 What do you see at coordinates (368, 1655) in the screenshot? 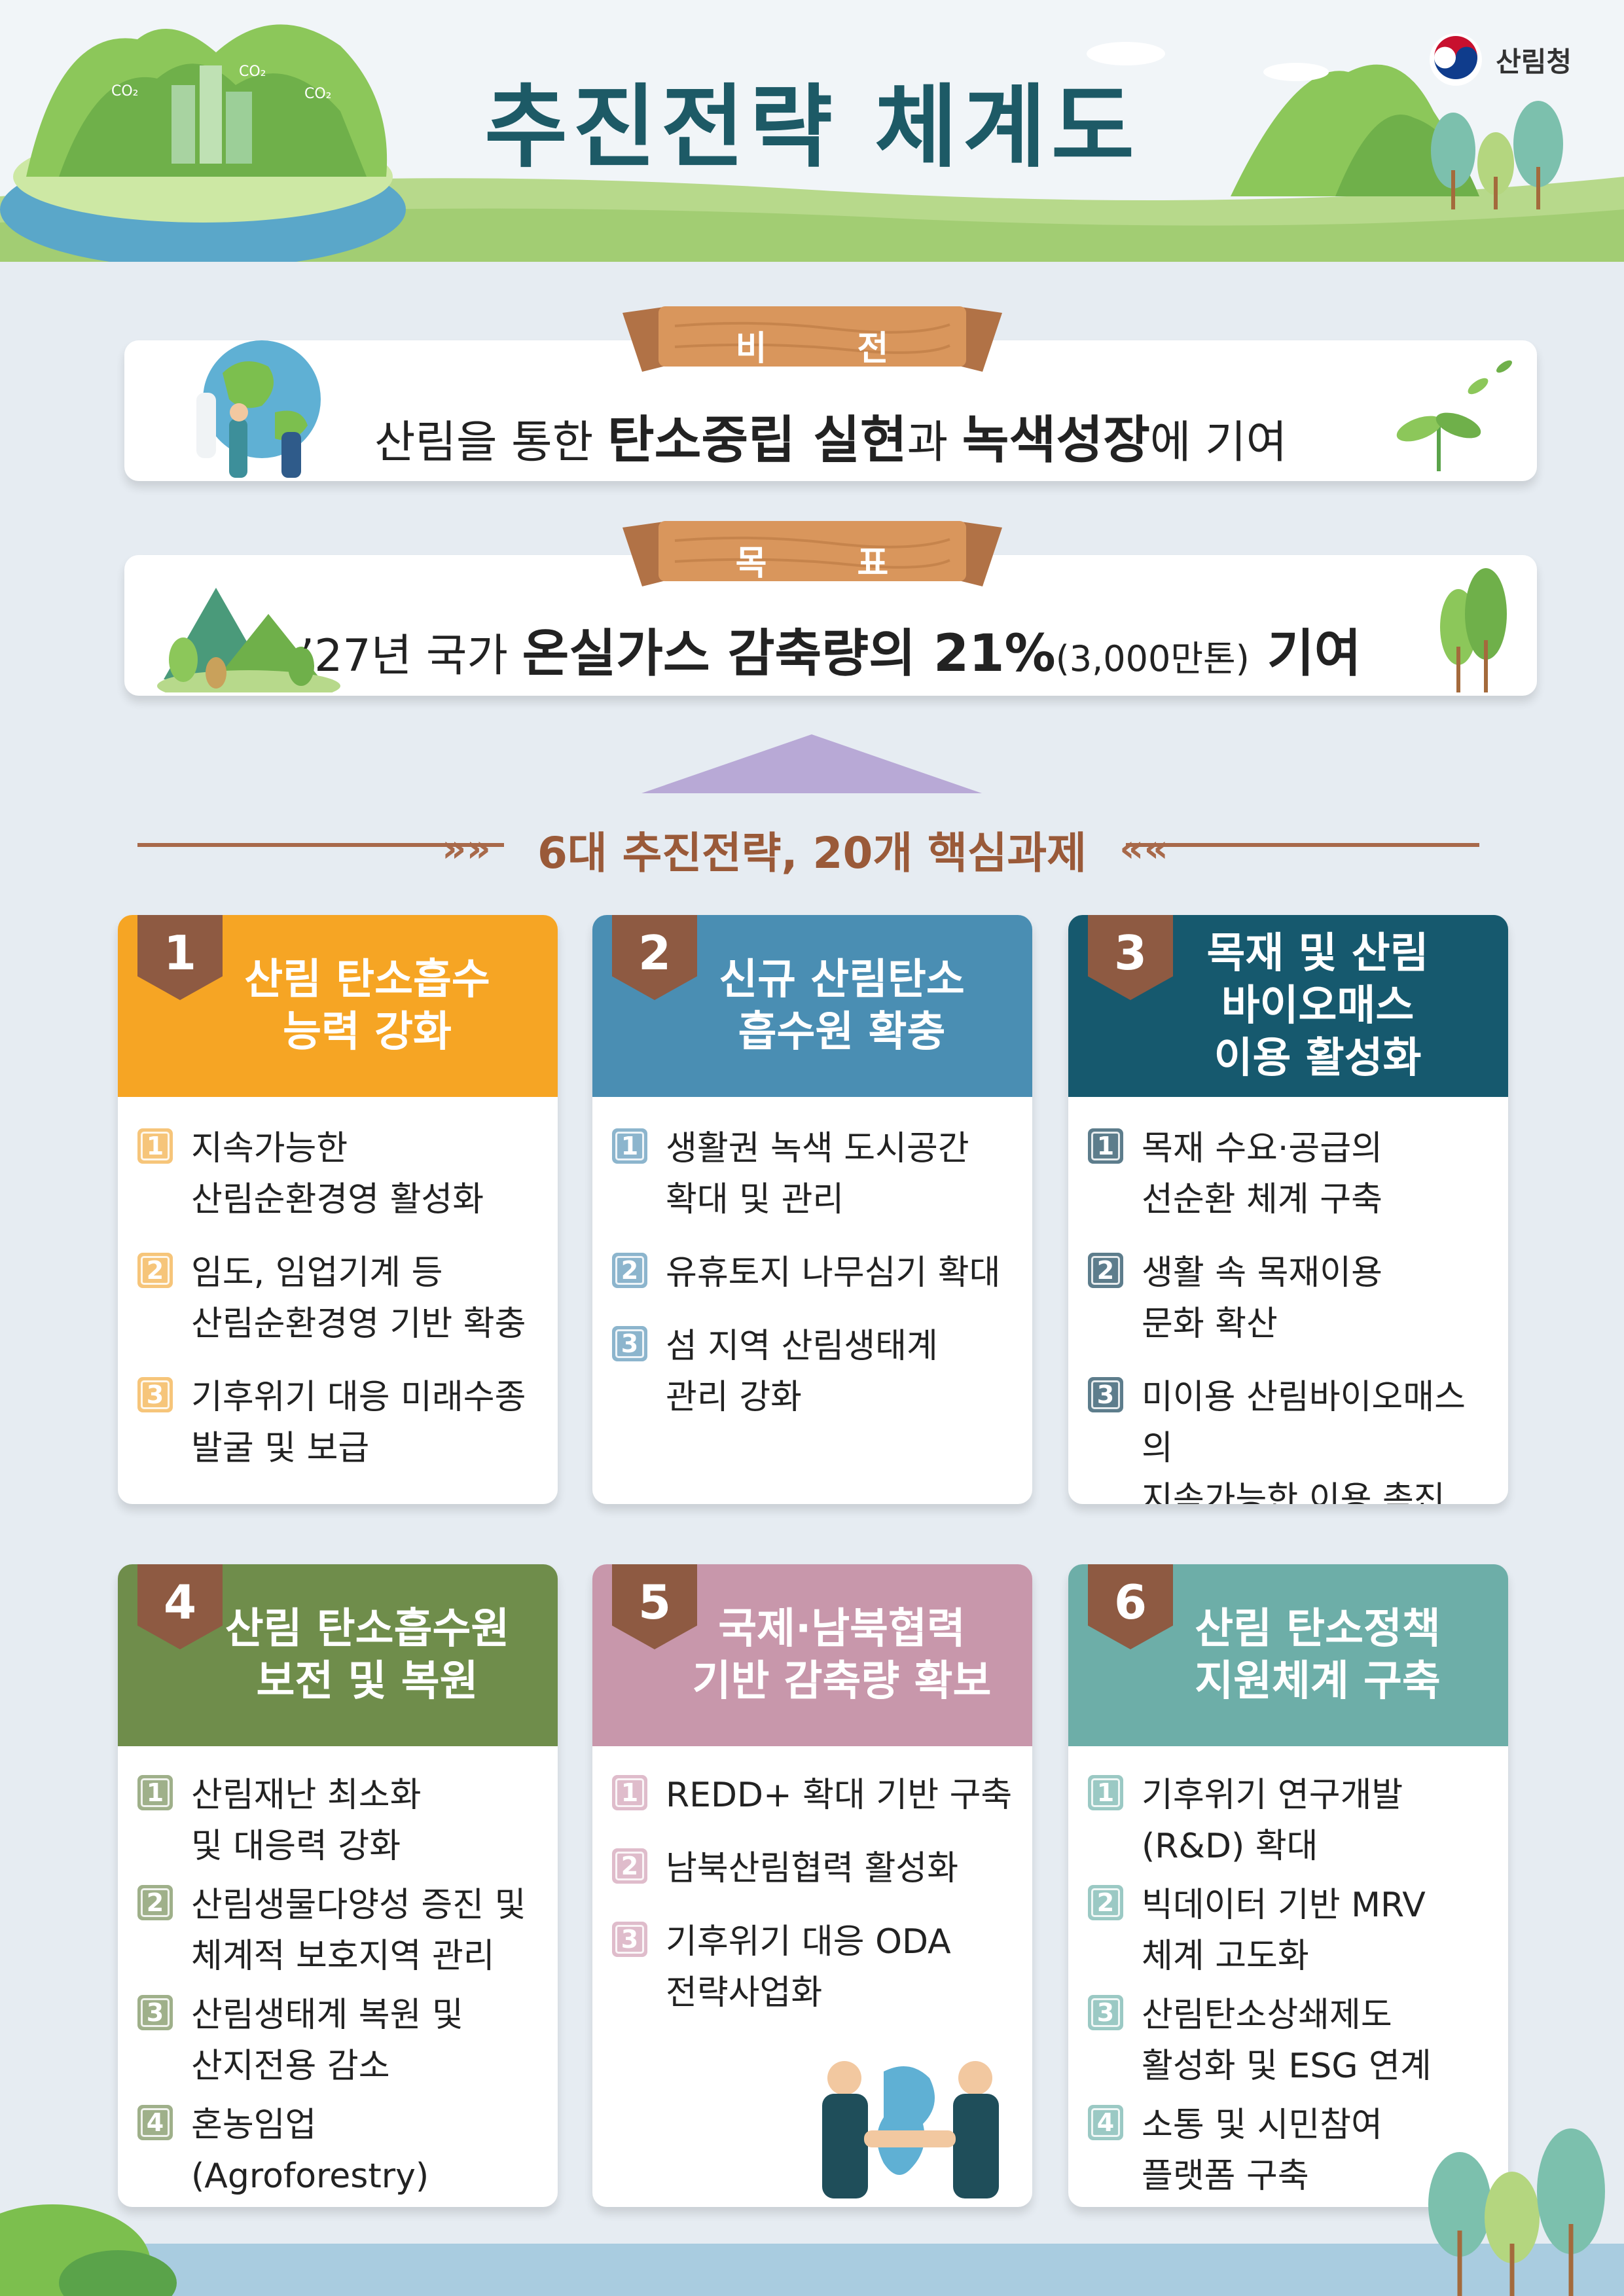
I see `strategy-title: 산림 탄소흡수원 보전 및 복원` at bounding box center [368, 1655].